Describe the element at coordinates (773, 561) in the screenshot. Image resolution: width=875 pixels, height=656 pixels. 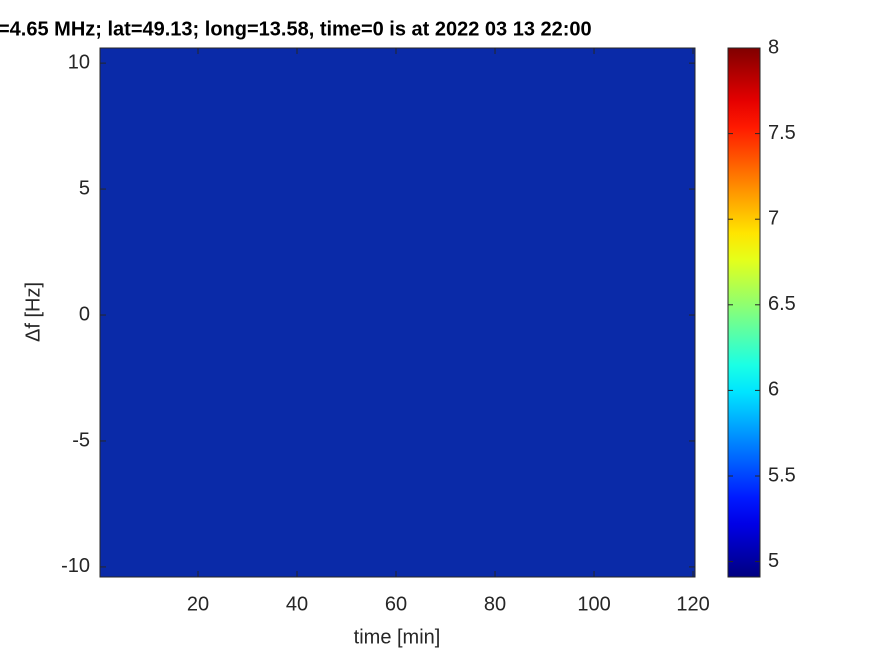
I see `colorbar-tick-label: 5` at that location.